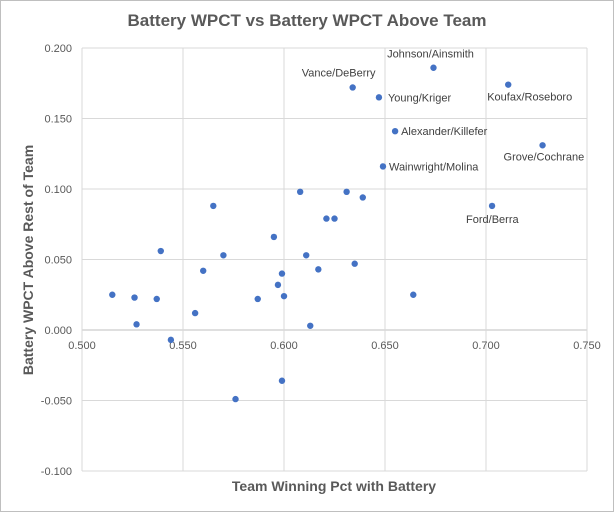 The width and height of the screenshot is (614, 512). What do you see at coordinates (587, 346) in the screenshot?
I see `x-tick-label: 0.750` at bounding box center [587, 346].